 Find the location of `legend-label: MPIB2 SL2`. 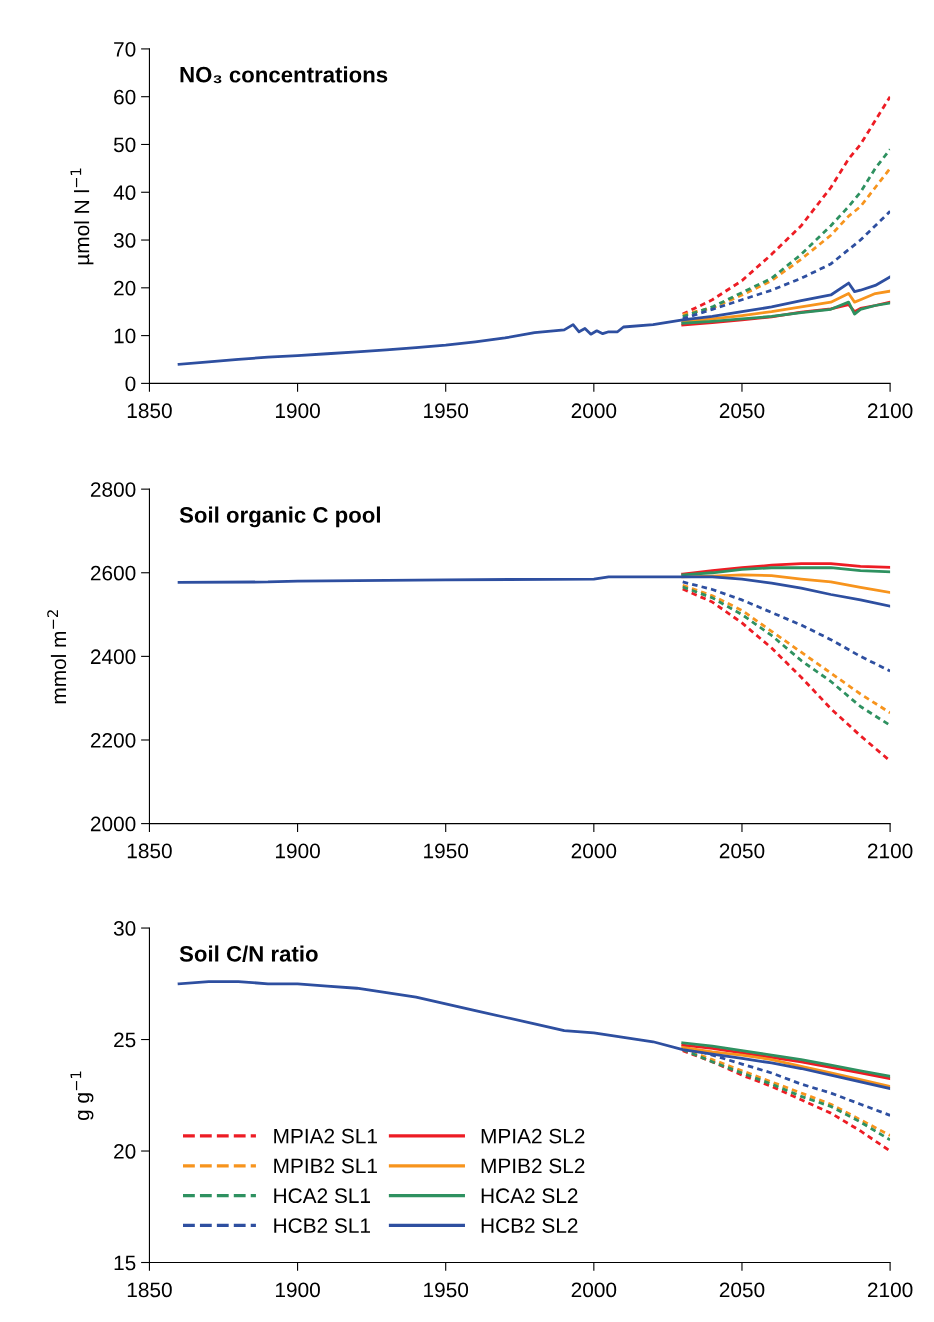

legend-label: MPIB2 SL2 is located at coordinates (533, 1166).